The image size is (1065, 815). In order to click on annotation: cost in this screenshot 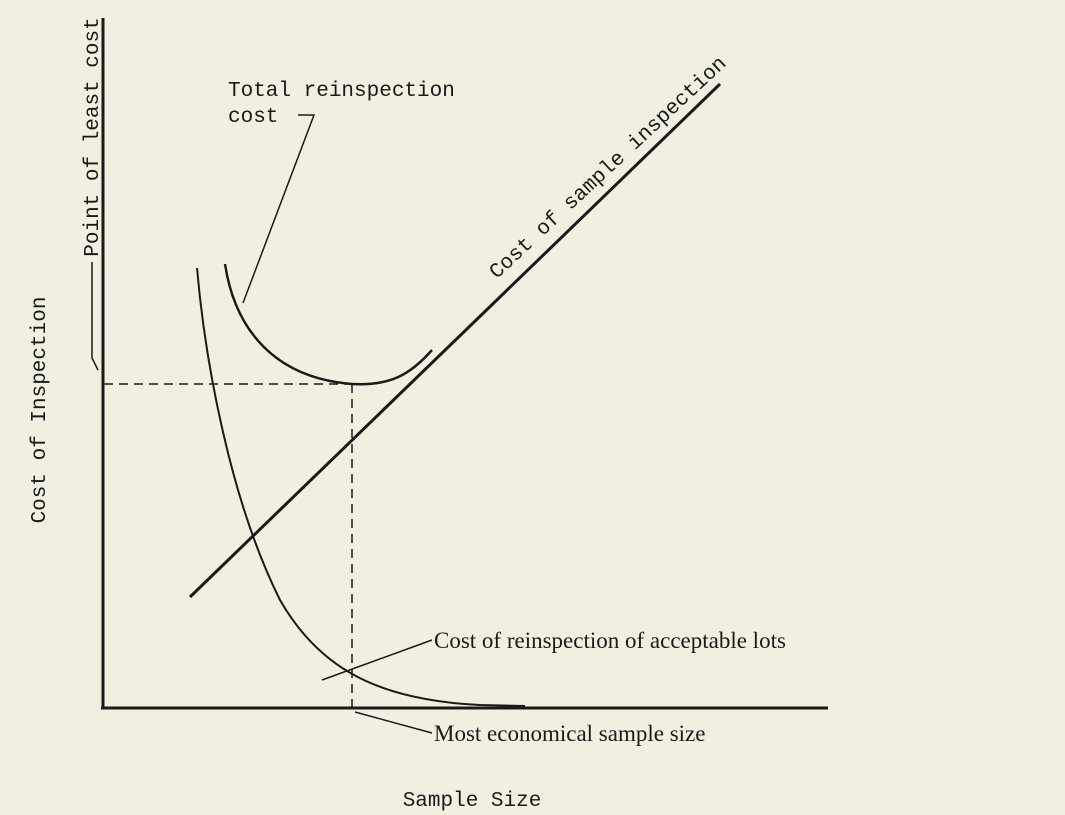, I will do `click(253, 117)`.